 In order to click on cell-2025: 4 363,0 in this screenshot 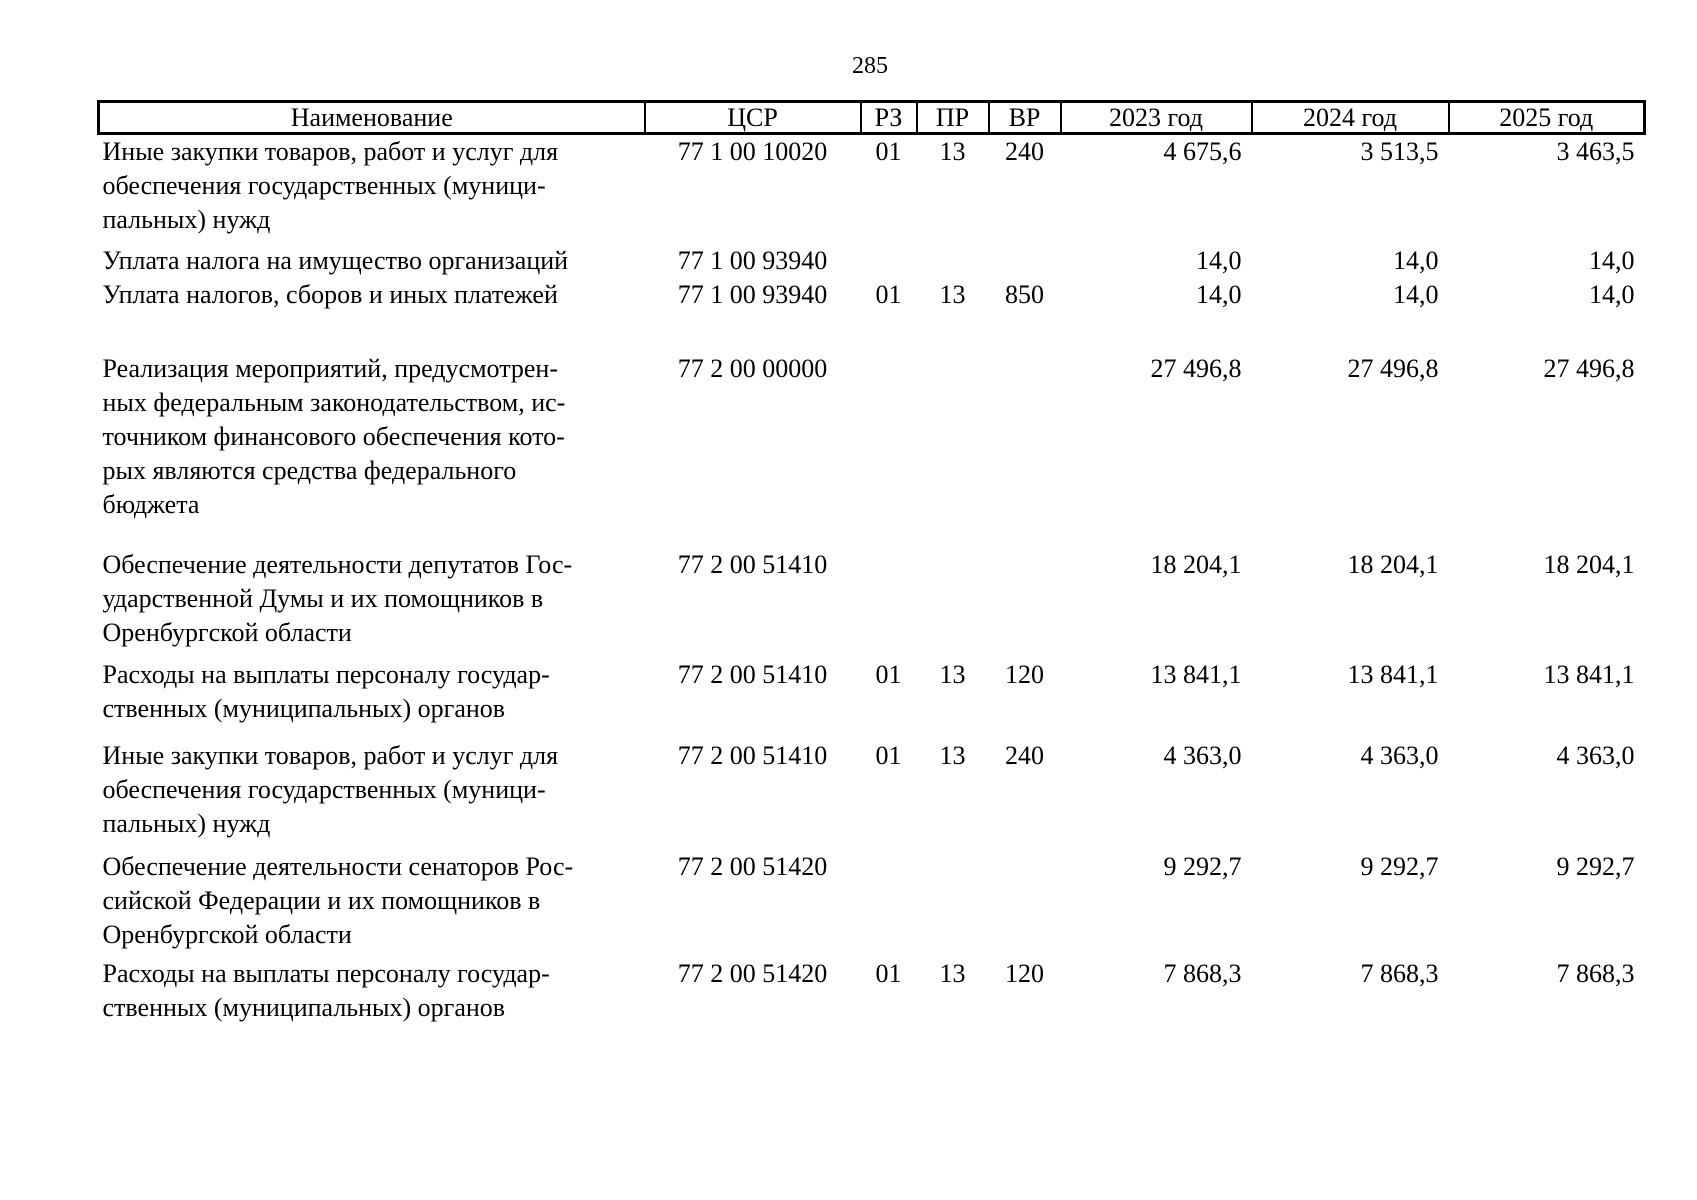, I will do `click(1595, 755)`.